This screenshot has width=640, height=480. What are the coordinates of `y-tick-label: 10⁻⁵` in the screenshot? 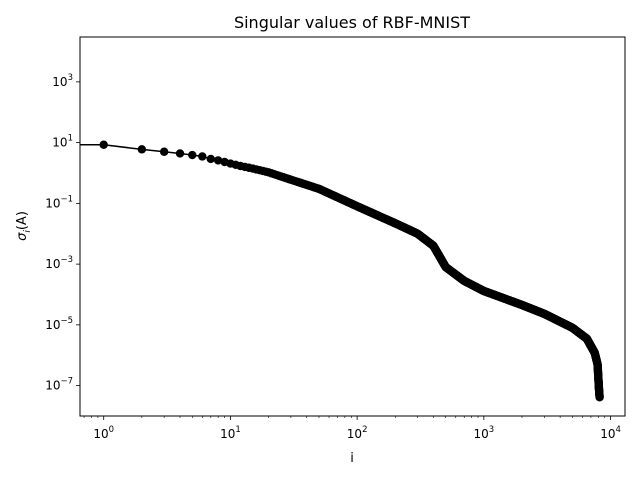 It's located at (59, 324).